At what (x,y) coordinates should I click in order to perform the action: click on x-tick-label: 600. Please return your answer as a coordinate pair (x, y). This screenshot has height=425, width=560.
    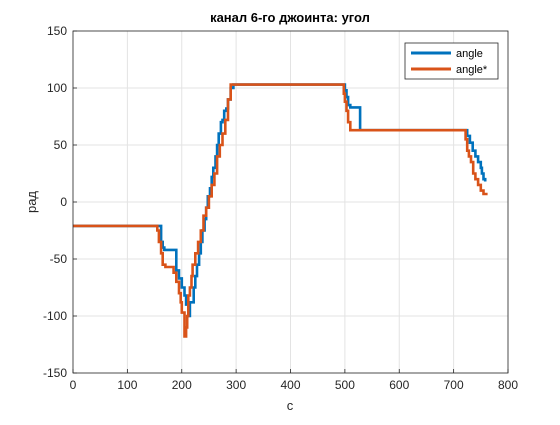
    Looking at the image, I should click on (399, 385).